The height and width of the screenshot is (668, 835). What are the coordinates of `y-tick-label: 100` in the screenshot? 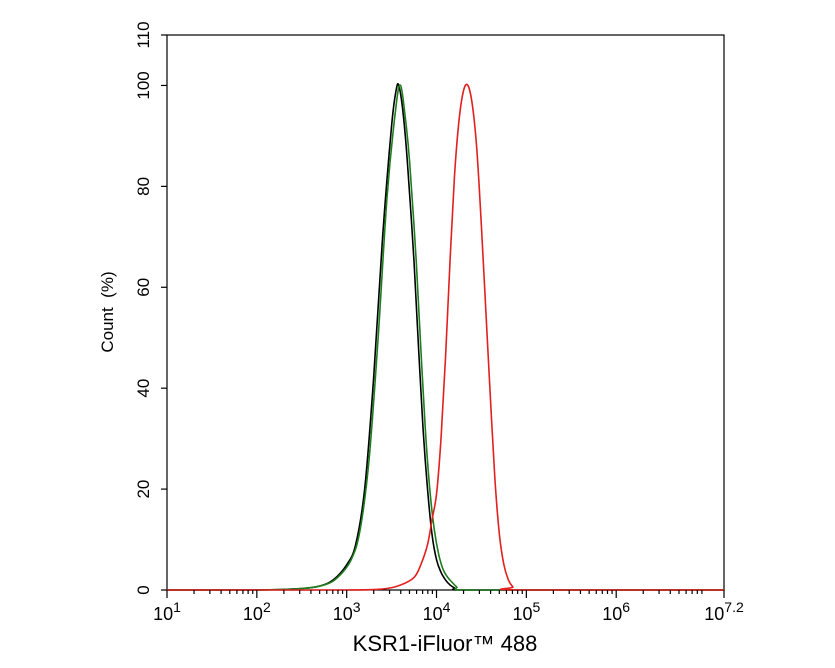 It's located at (143, 85).